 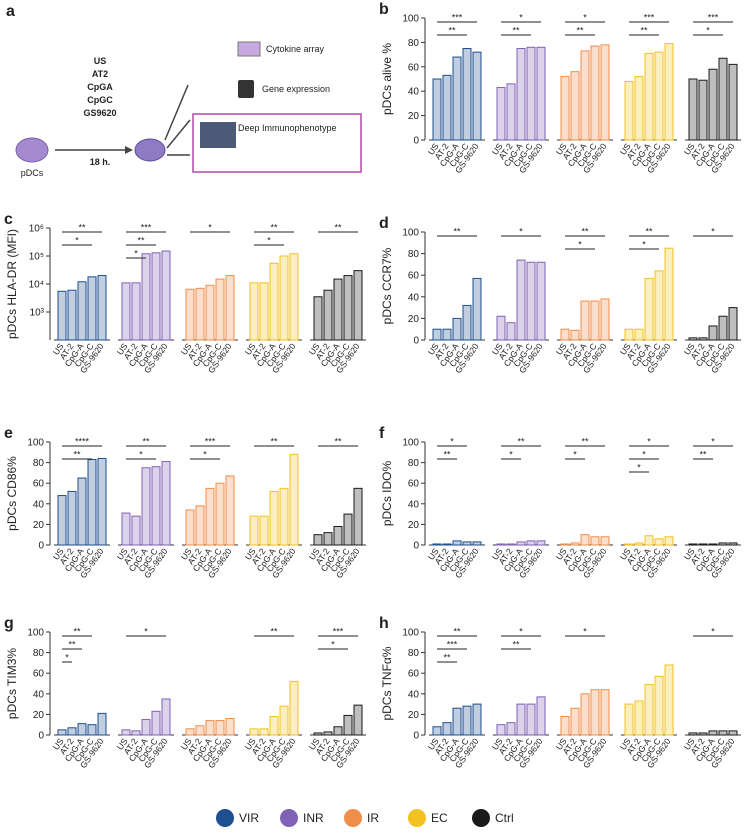 I want to click on y-tick-label: 20, so click(x=39, y=715).